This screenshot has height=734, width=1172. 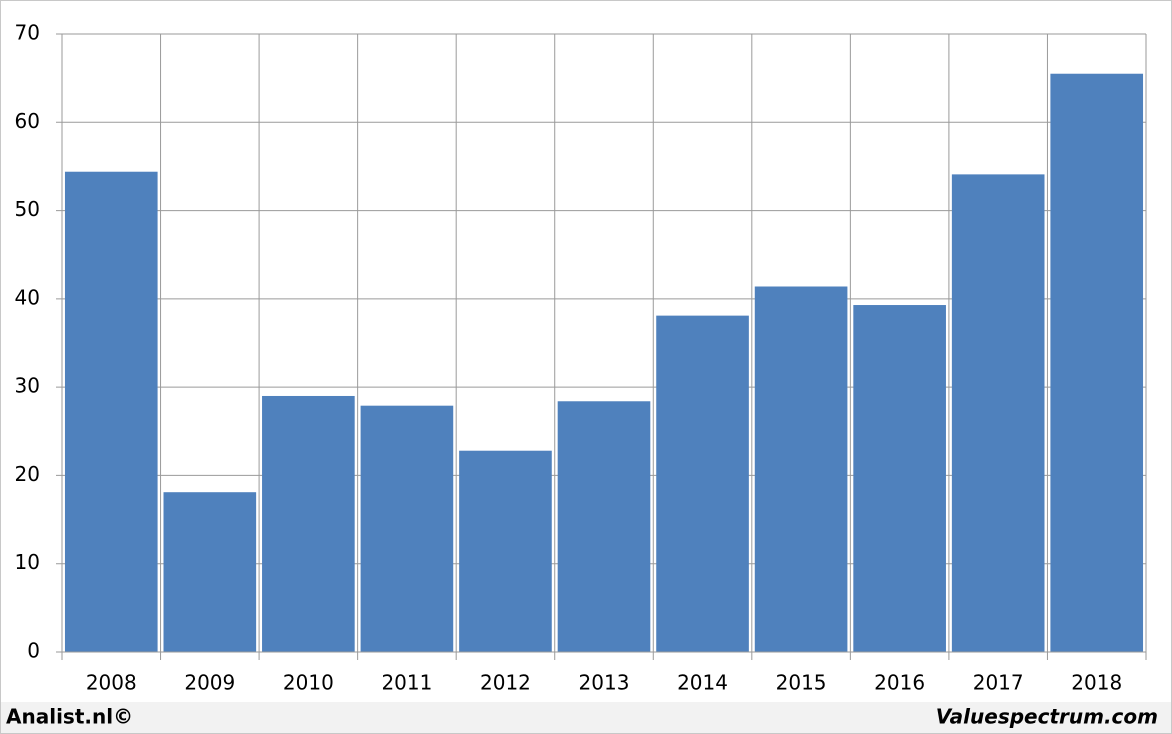 I want to click on y-tick-label: 20, so click(x=27, y=474).